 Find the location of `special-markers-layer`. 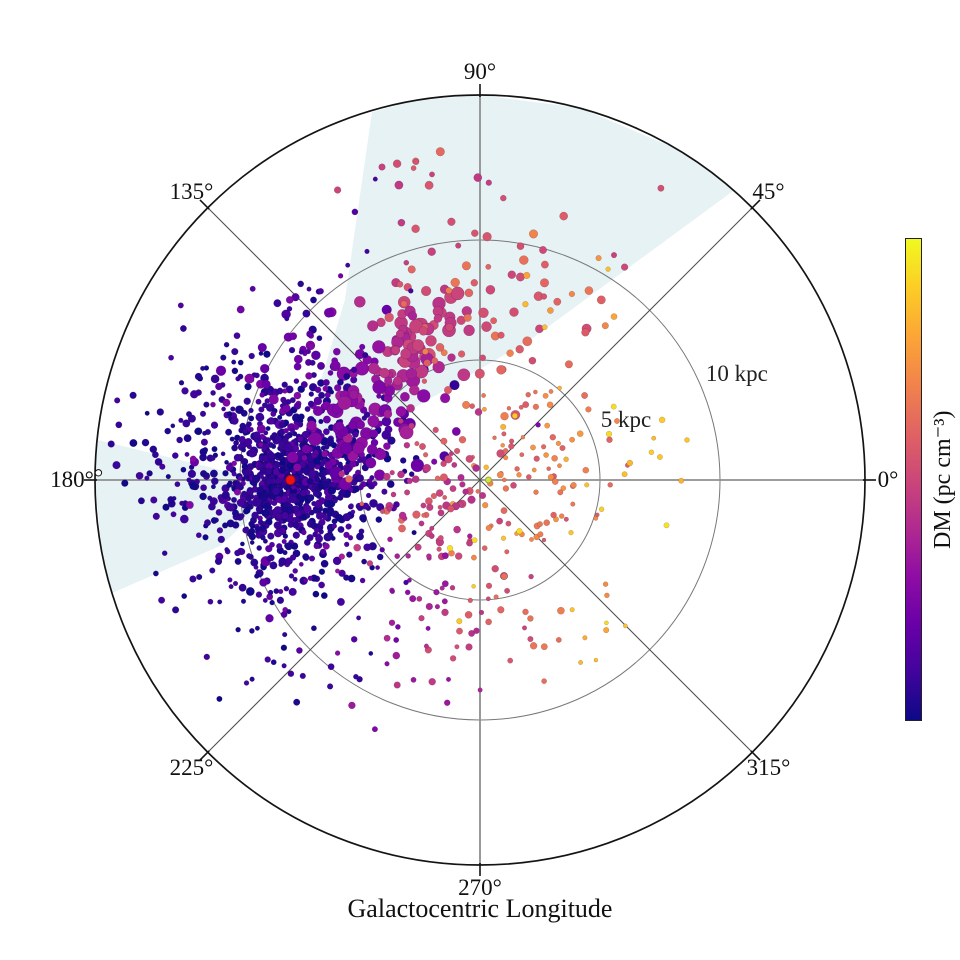

special-markers-layer is located at coordinates (293, 477).